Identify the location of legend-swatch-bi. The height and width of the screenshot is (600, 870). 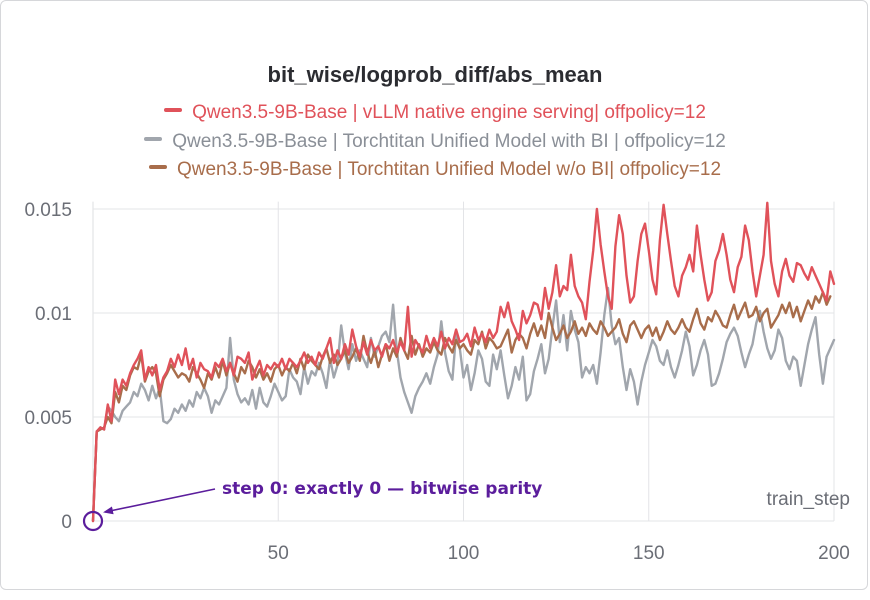
(153, 138).